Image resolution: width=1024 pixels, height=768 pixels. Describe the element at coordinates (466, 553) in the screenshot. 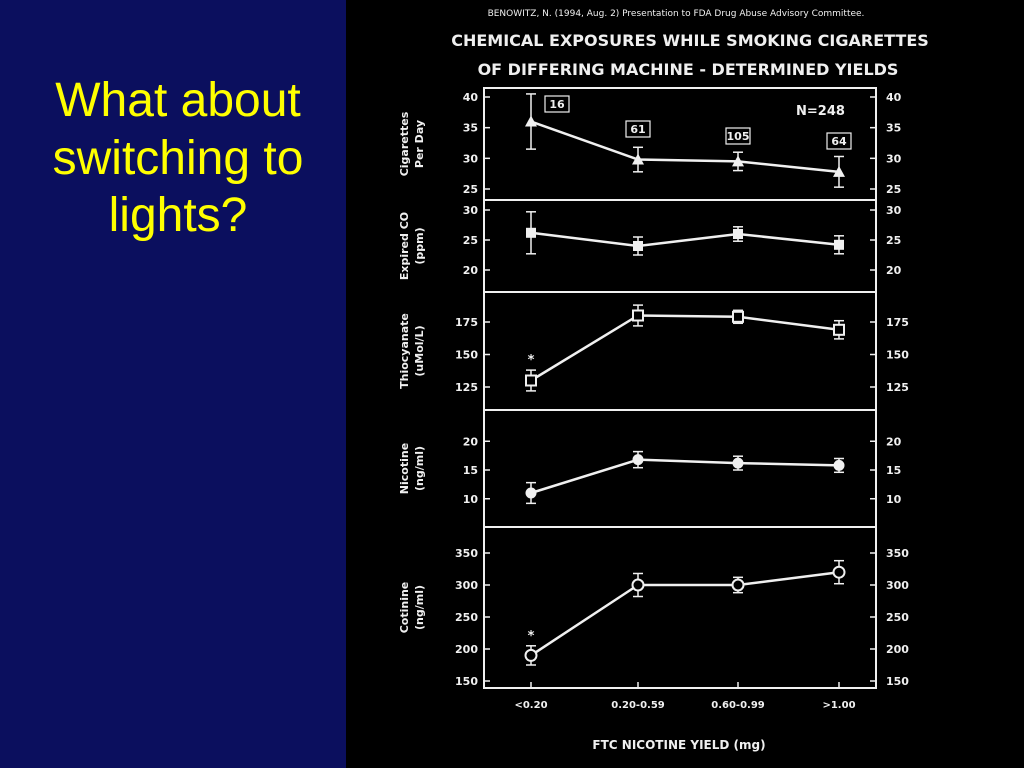

I see `y-tick-label-left: 350` at that location.